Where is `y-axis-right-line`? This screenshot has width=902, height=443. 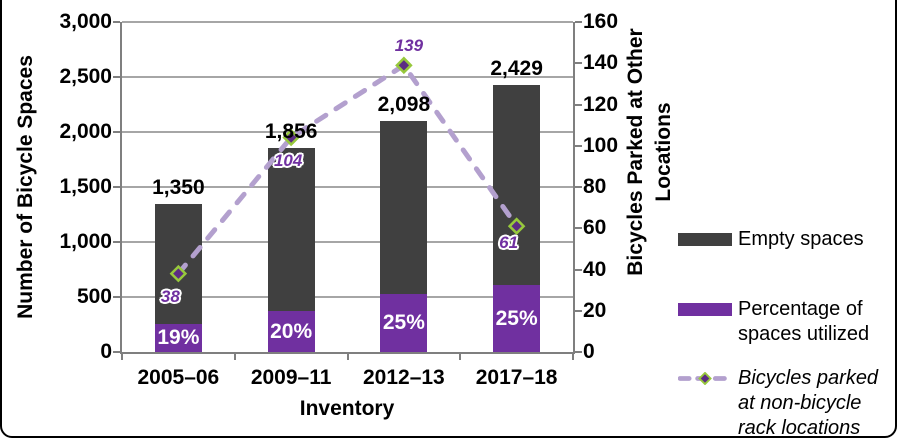 y-axis-right-line is located at coordinates (574, 188).